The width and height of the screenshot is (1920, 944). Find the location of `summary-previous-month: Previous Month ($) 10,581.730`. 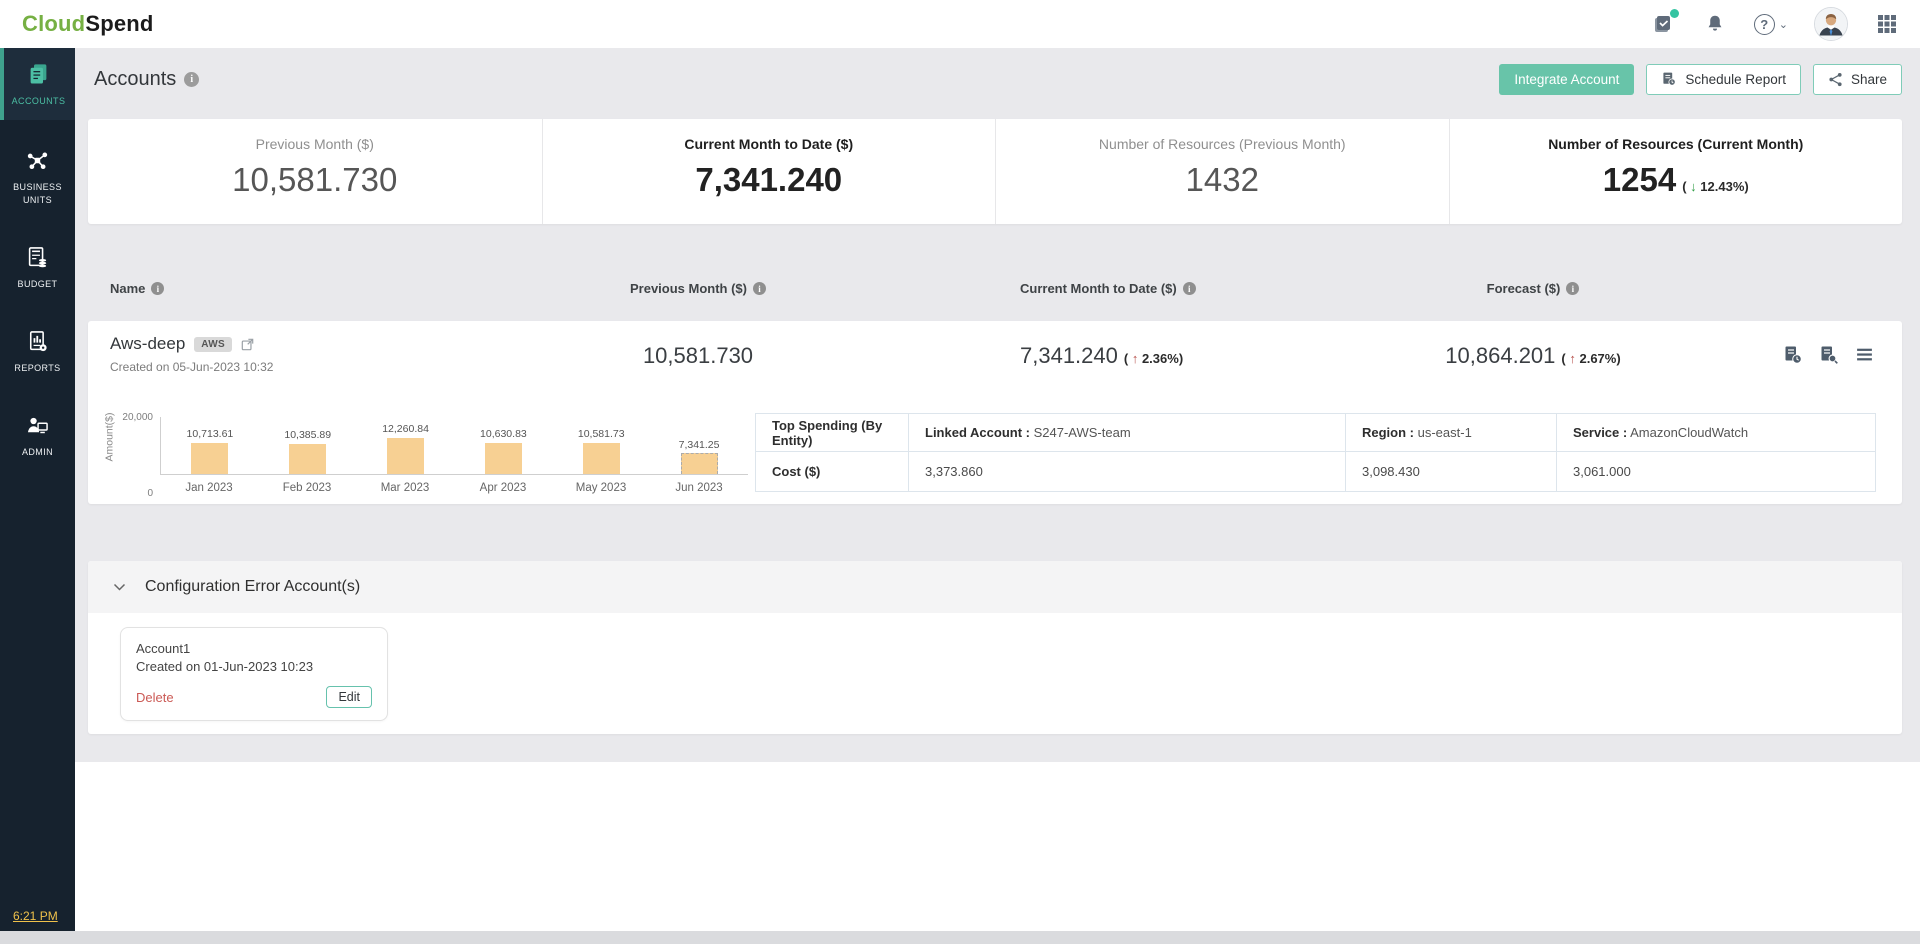

summary-previous-month: Previous Month ($) 10,581.730 is located at coordinates (315, 171).